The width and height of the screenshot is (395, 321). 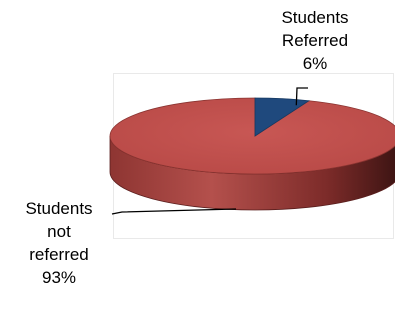 What do you see at coordinates (315, 17) in the screenshot?
I see `data-label-referred-line-1: Students` at bounding box center [315, 17].